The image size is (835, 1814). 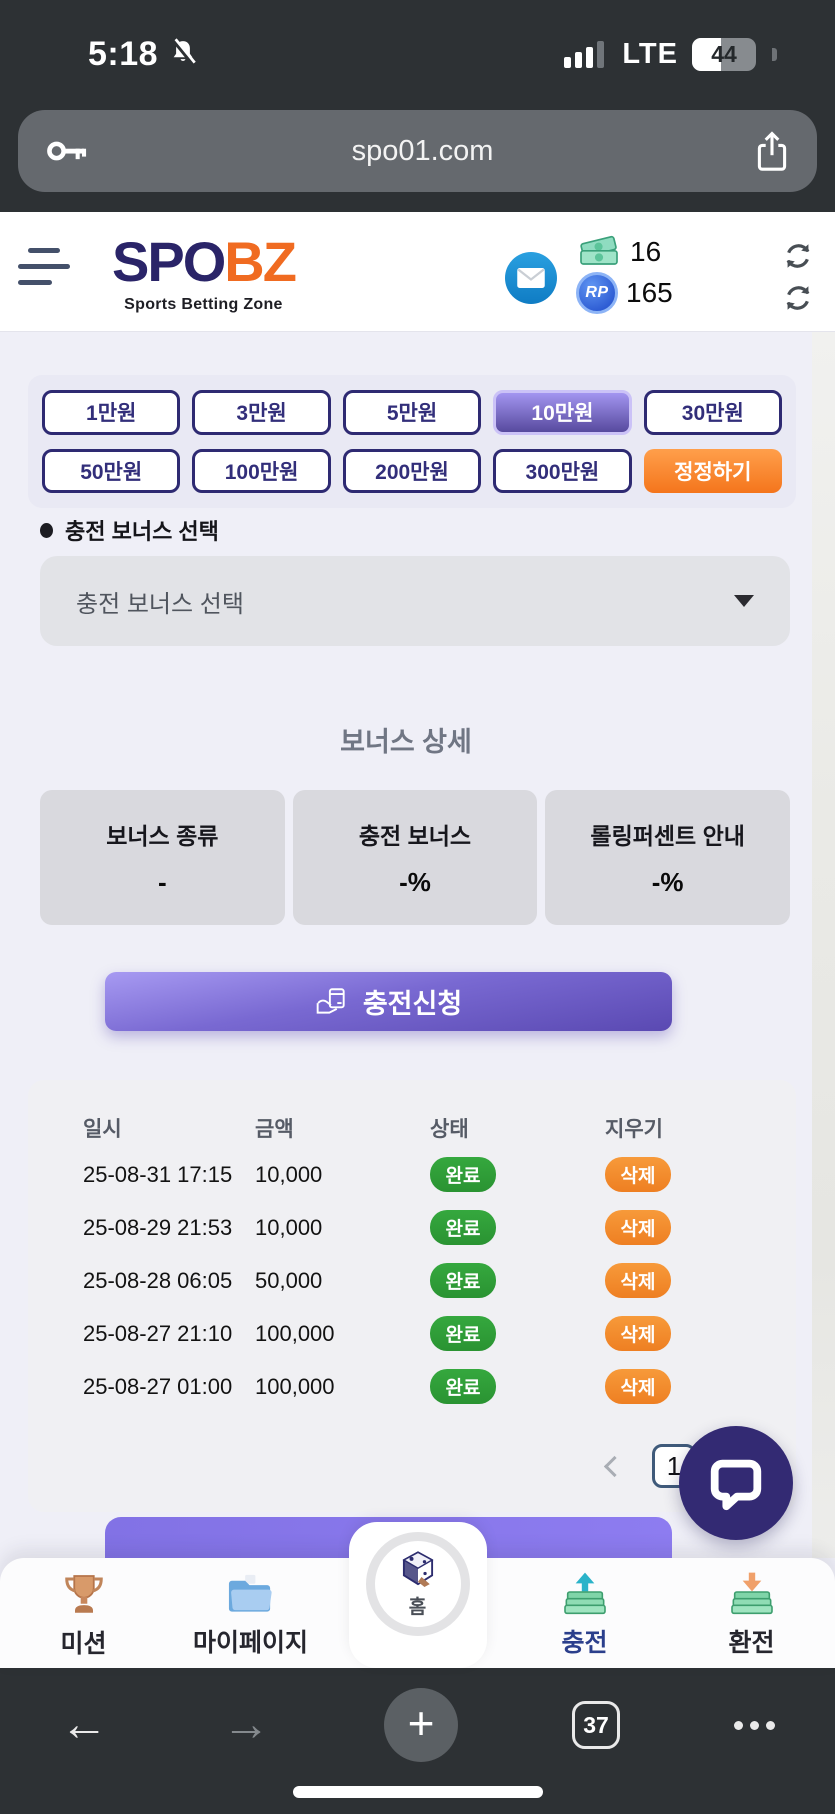 I want to click on nav-home-slot: 홈, so click(x=417, y=1595).